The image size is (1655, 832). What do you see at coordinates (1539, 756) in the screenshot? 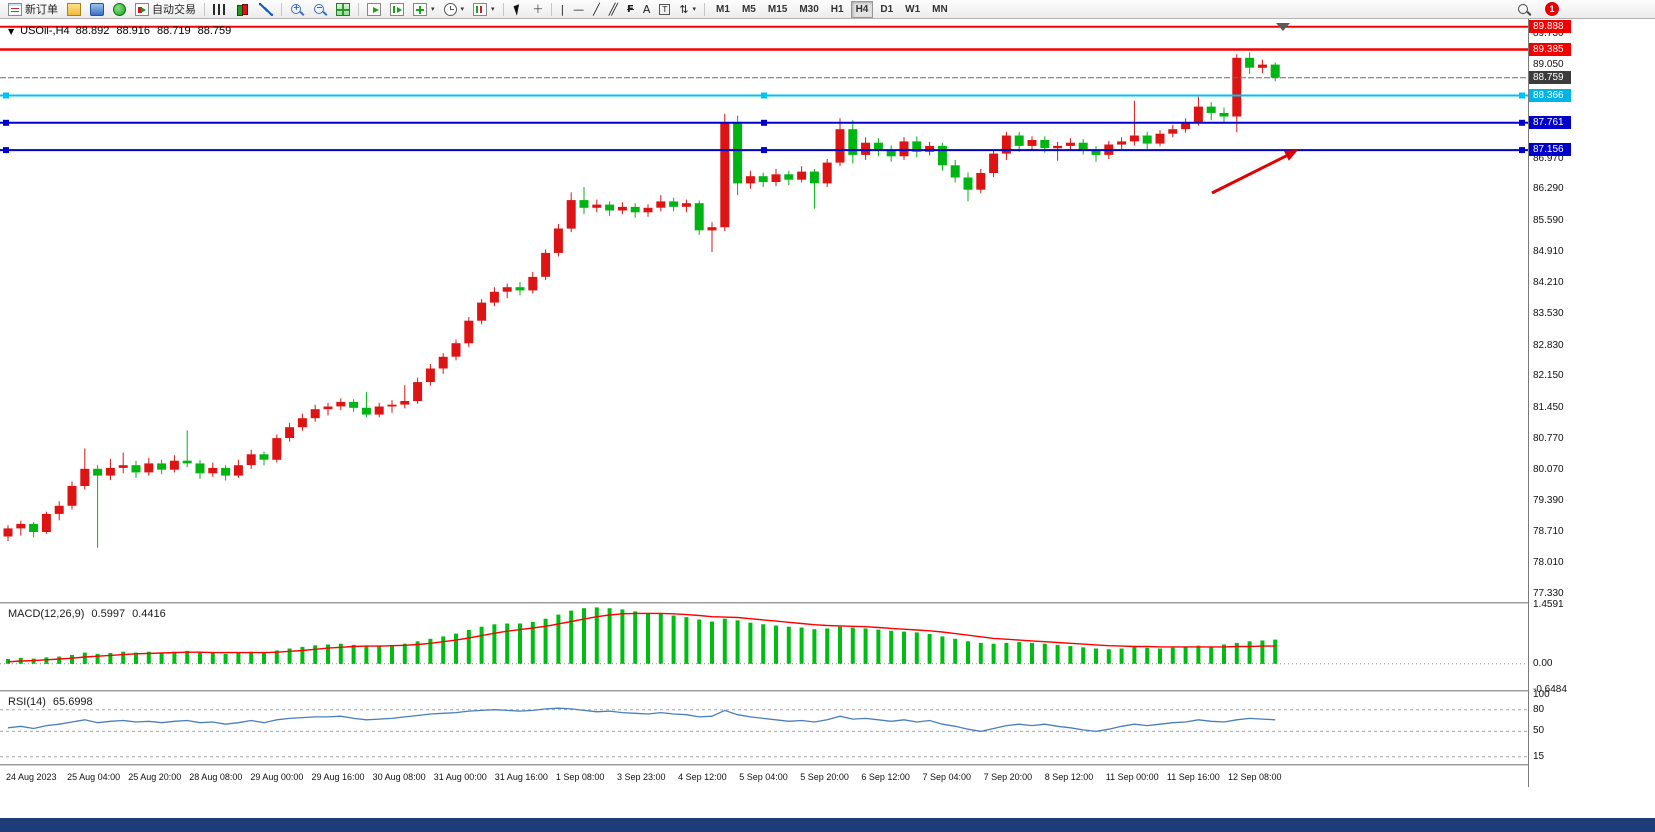
I see `rsi-axis-label: 15` at bounding box center [1539, 756].